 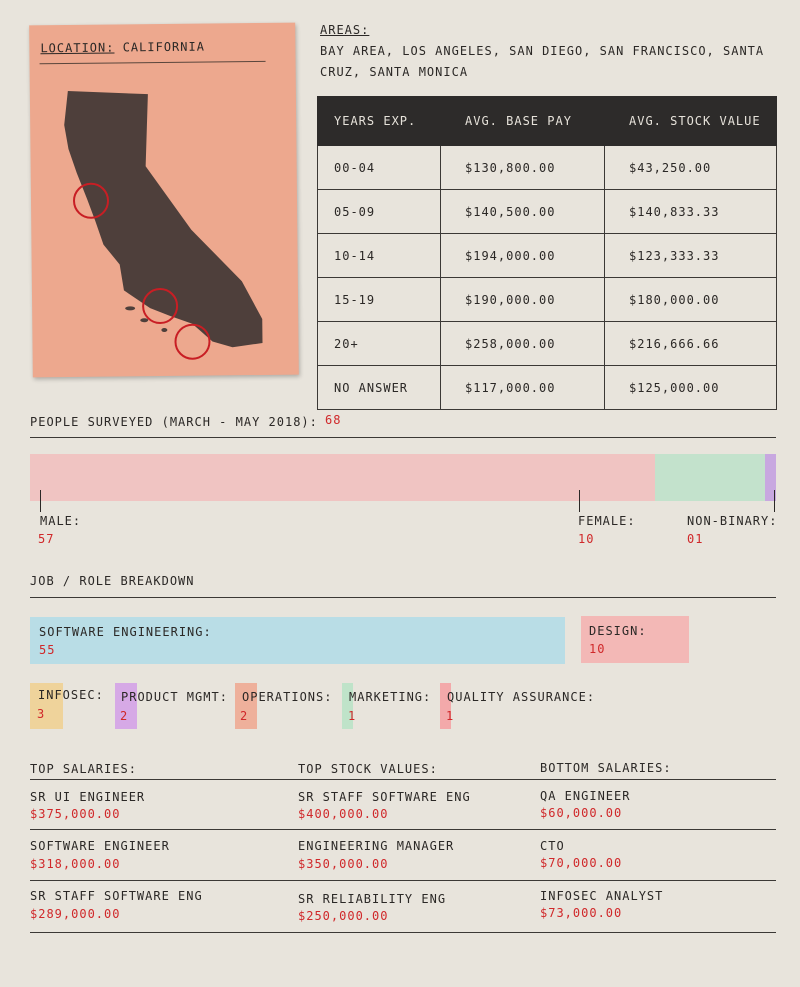 What do you see at coordinates (521, 697) in the screenshot?
I see `role-label-qa: QUALITY ASSURANCE:` at bounding box center [521, 697].